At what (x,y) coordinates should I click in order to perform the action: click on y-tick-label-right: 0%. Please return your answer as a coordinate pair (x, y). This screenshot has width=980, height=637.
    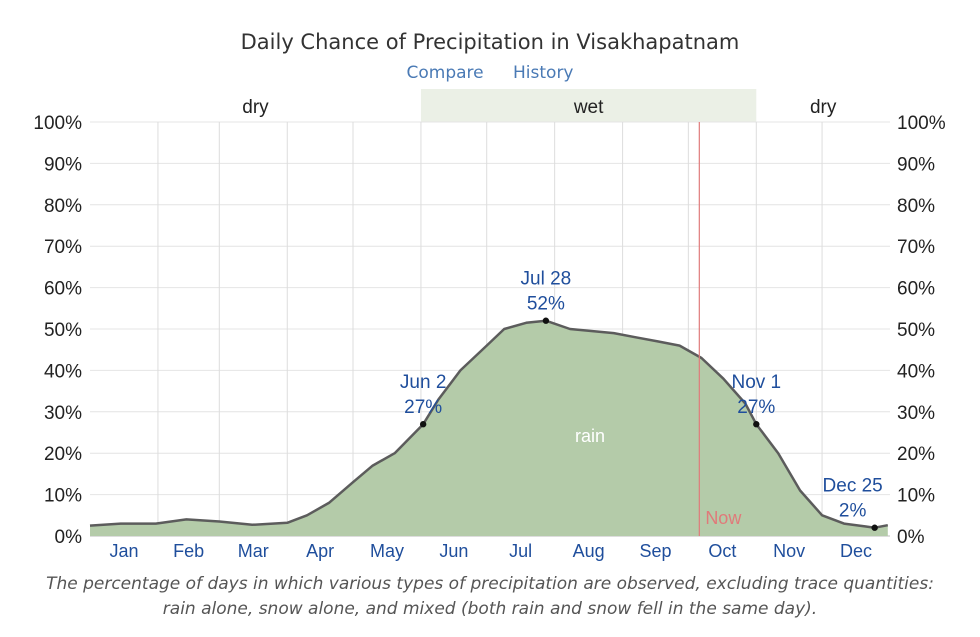
    Looking at the image, I should click on (911, 537).